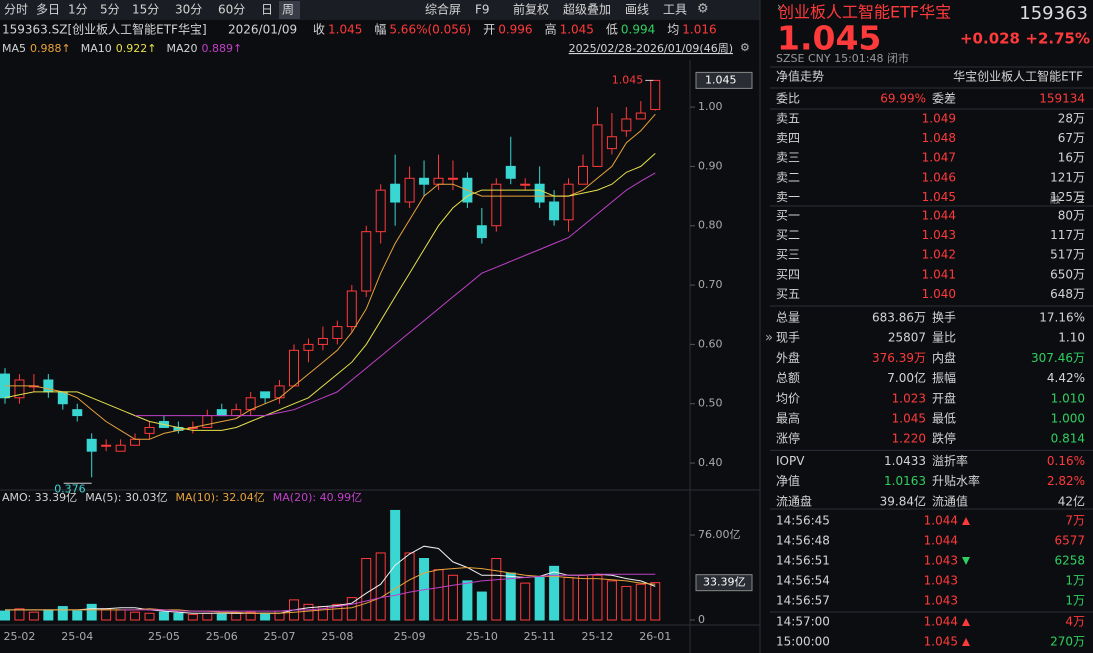 Image resolution: width=1093 pixels, height=653 pixels. What do you see at coordinates (637, 10) in the screenshot?
I see `tool-button: 画线` at bounding box center [637, 10].